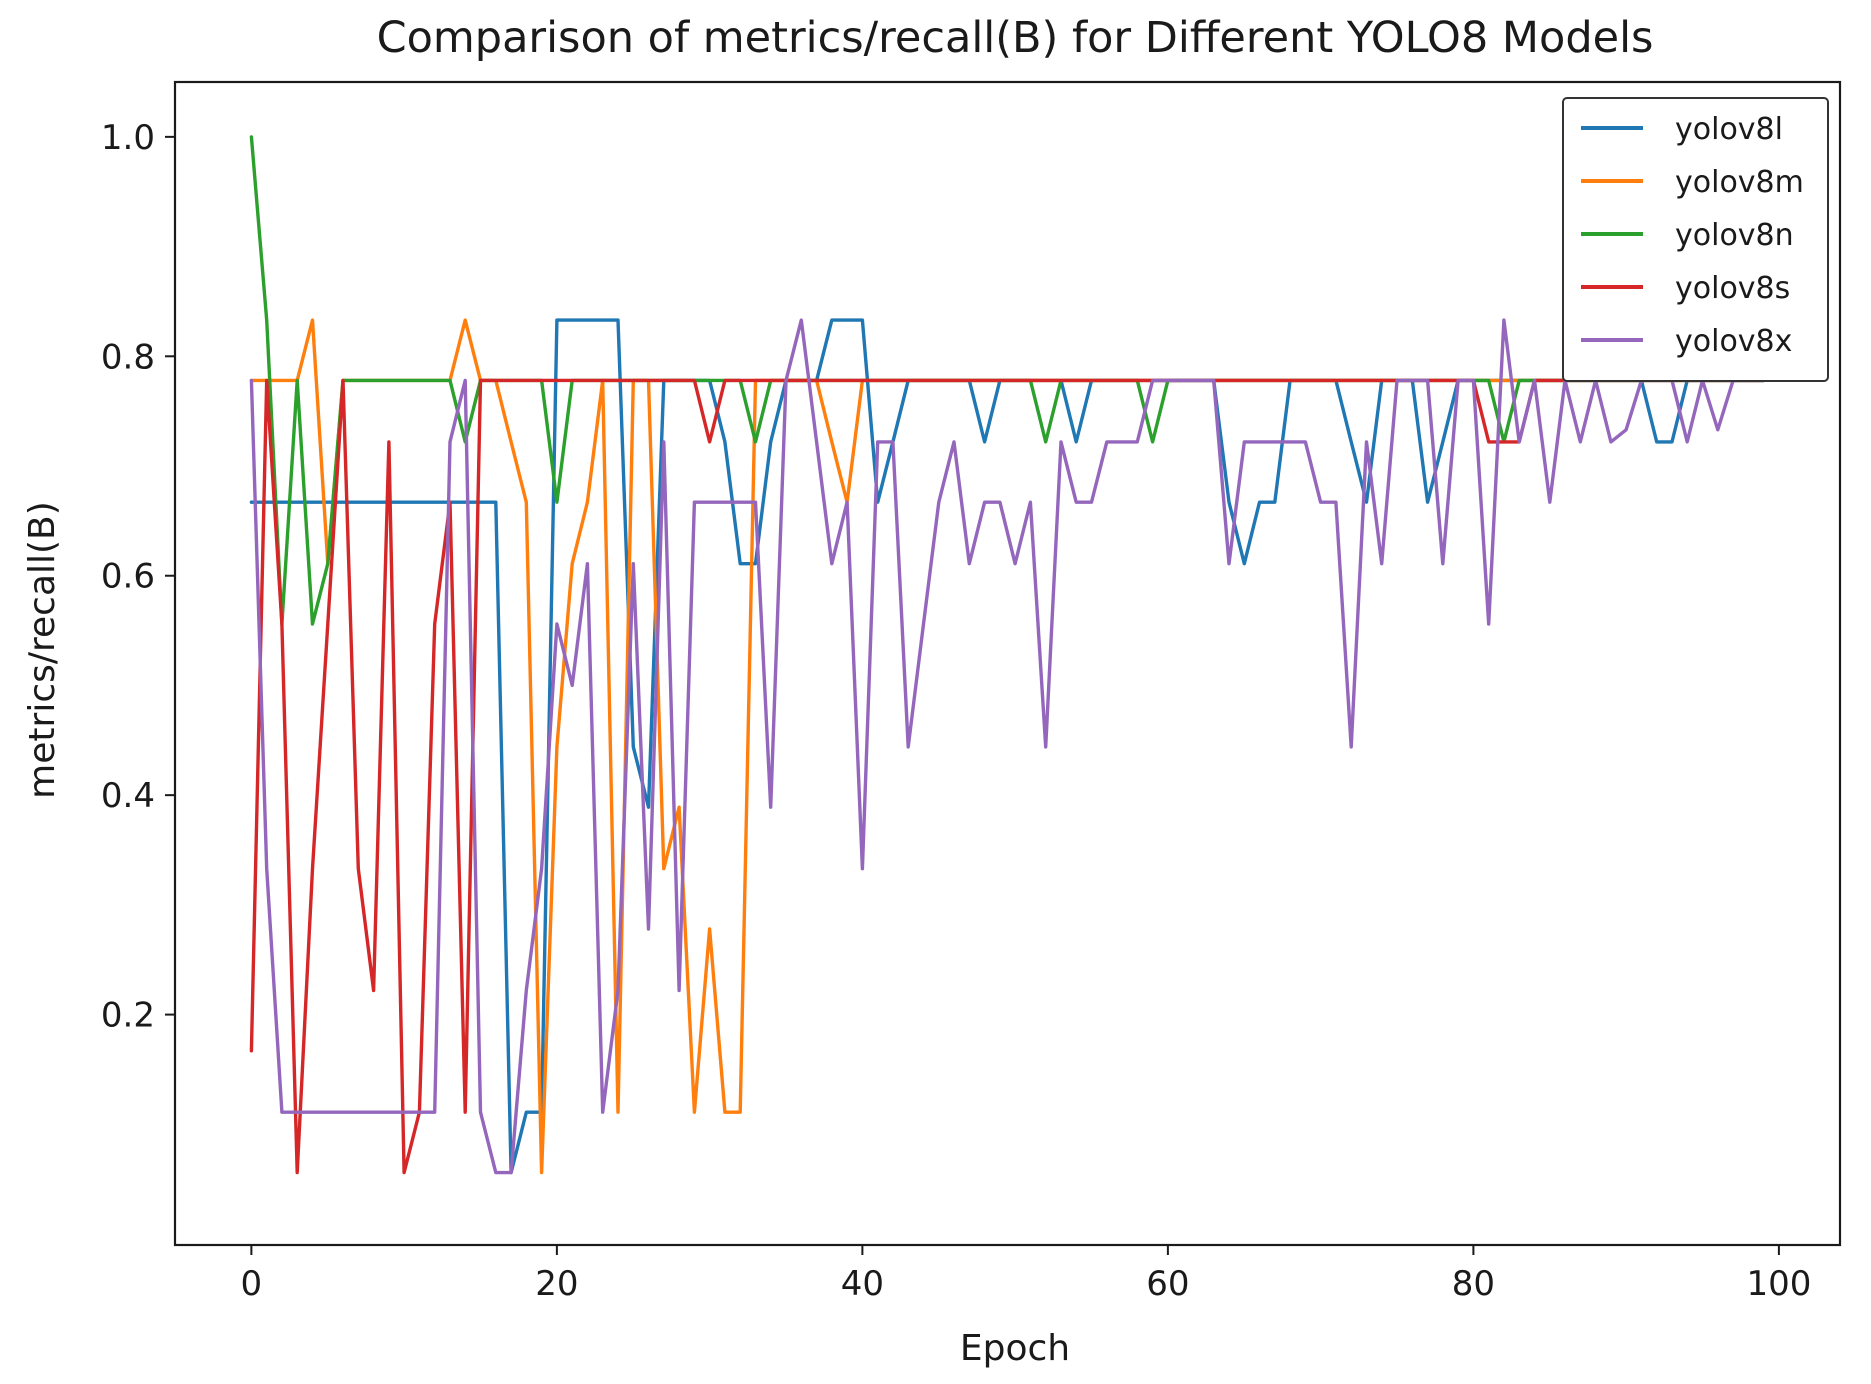  Describe the element at coordinates (1732, 288) in the screenshot. I see `legend-label-yolov8s: yolov8s` at that location.